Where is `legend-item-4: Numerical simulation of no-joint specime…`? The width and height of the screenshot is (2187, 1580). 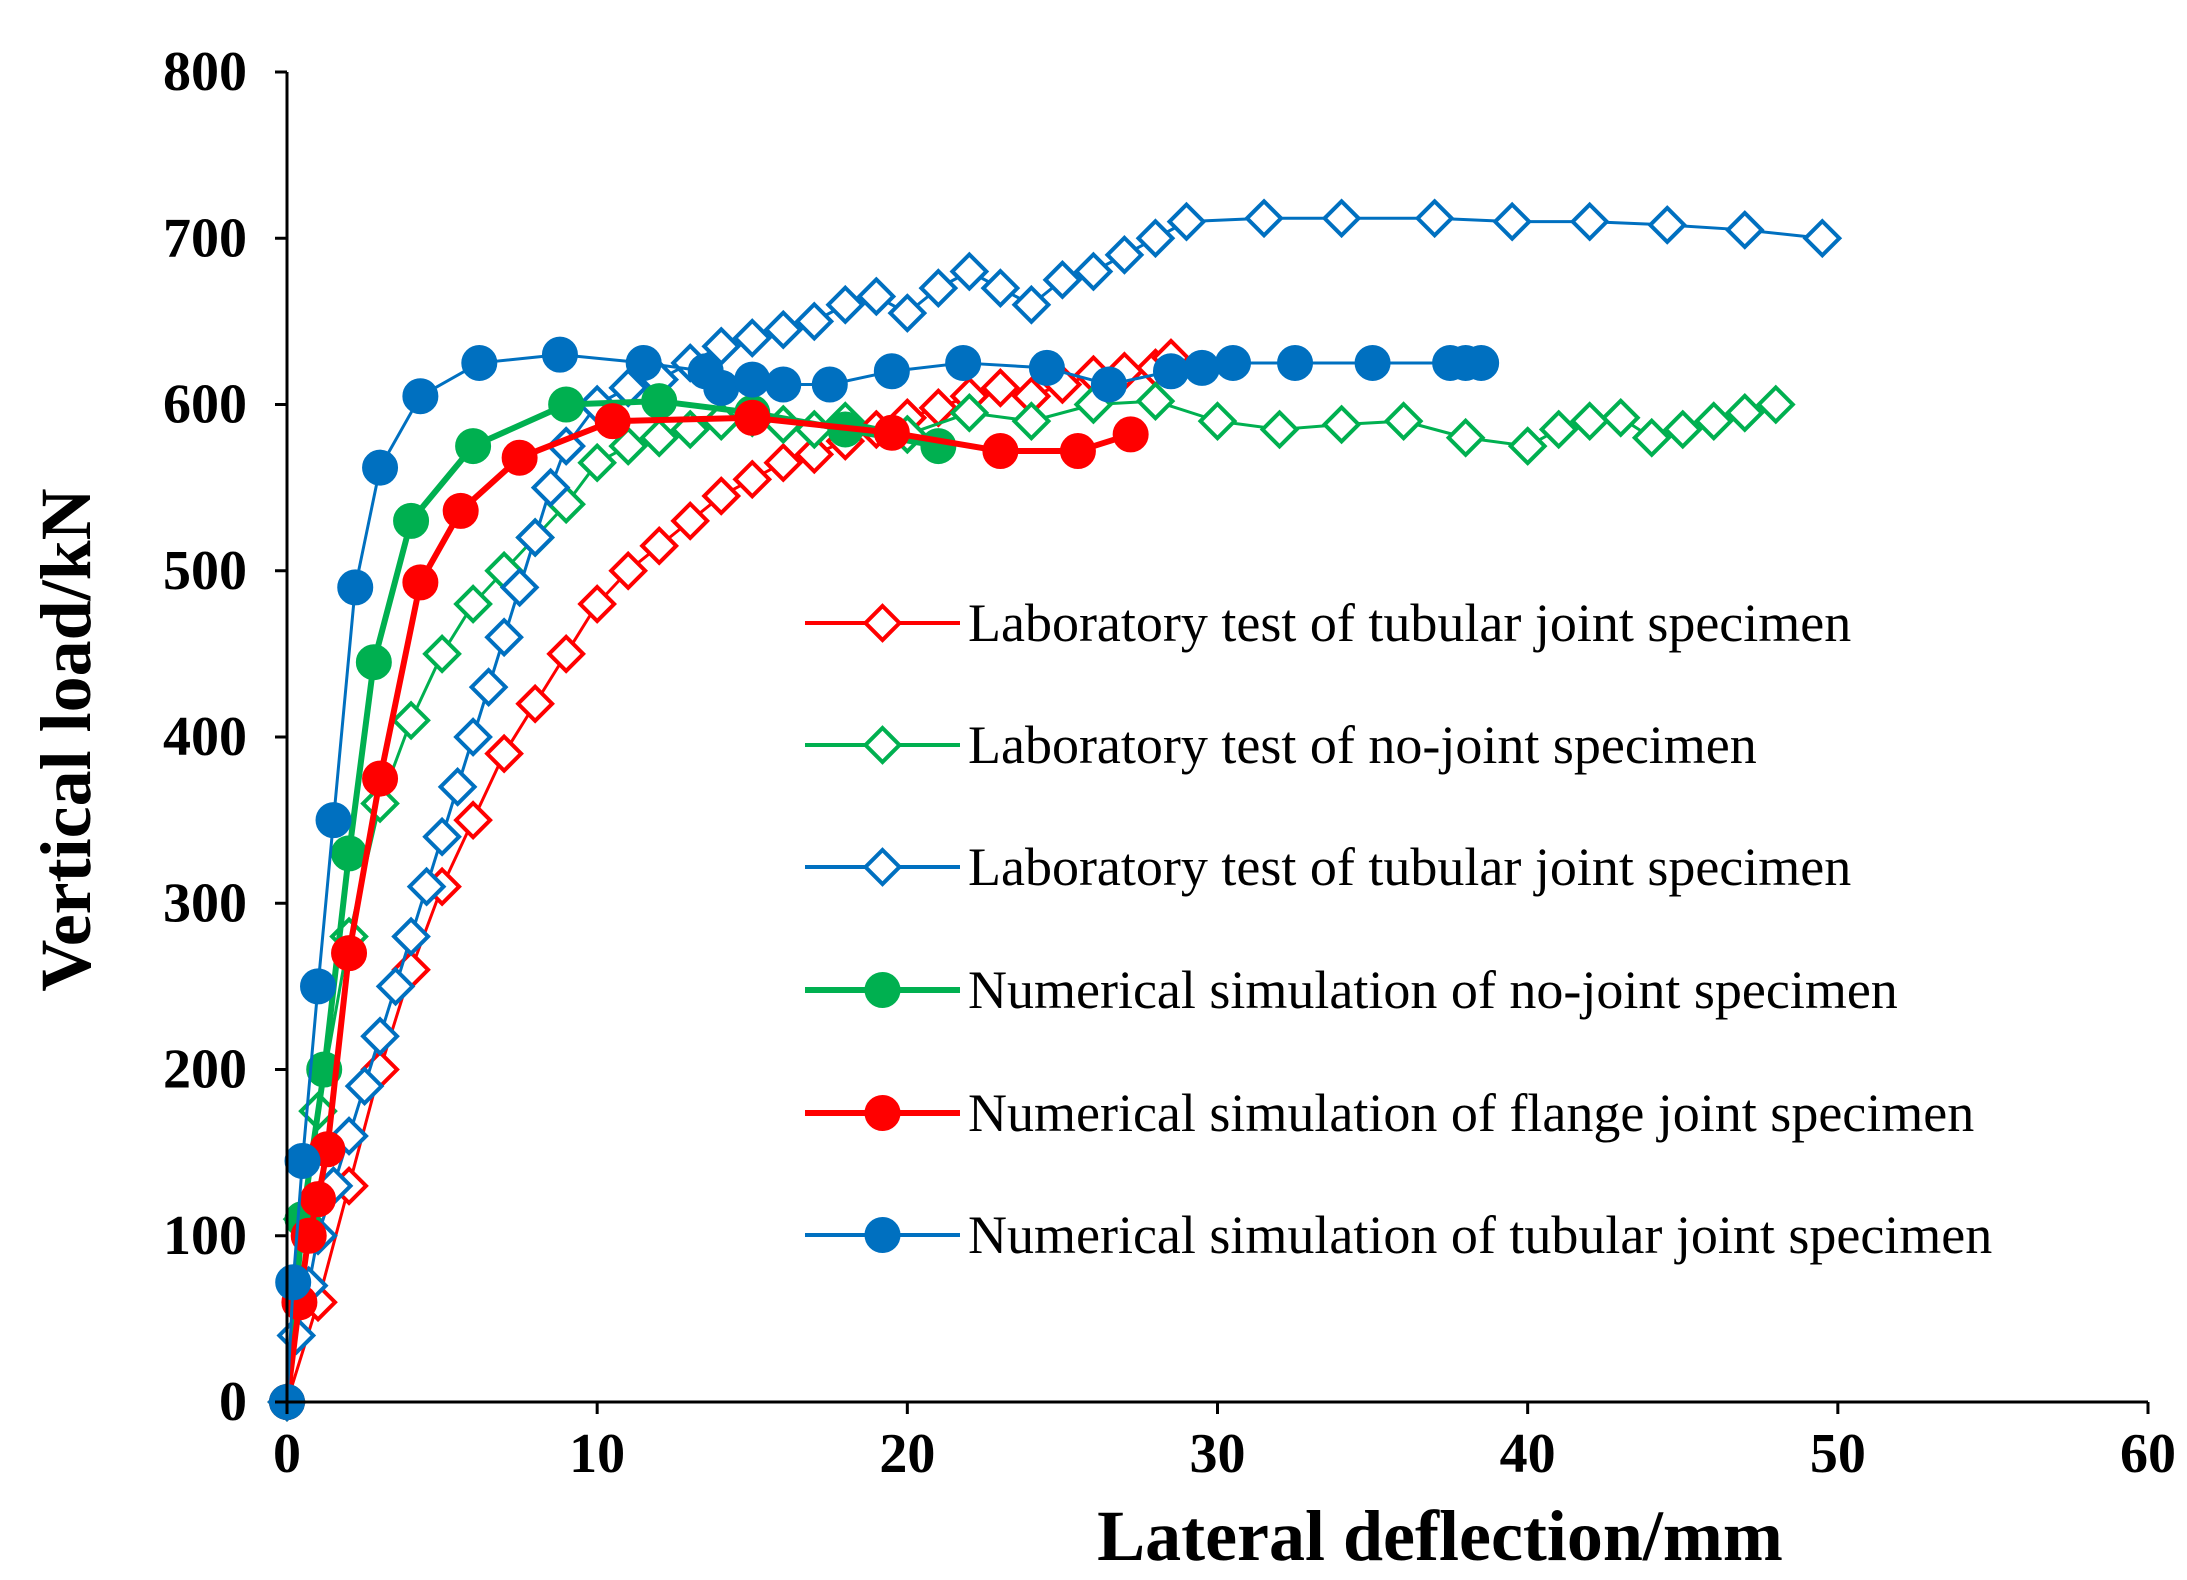 legend-item-4: Numerical simulation of no-joint specime… is located at coordinates (1351, 990).